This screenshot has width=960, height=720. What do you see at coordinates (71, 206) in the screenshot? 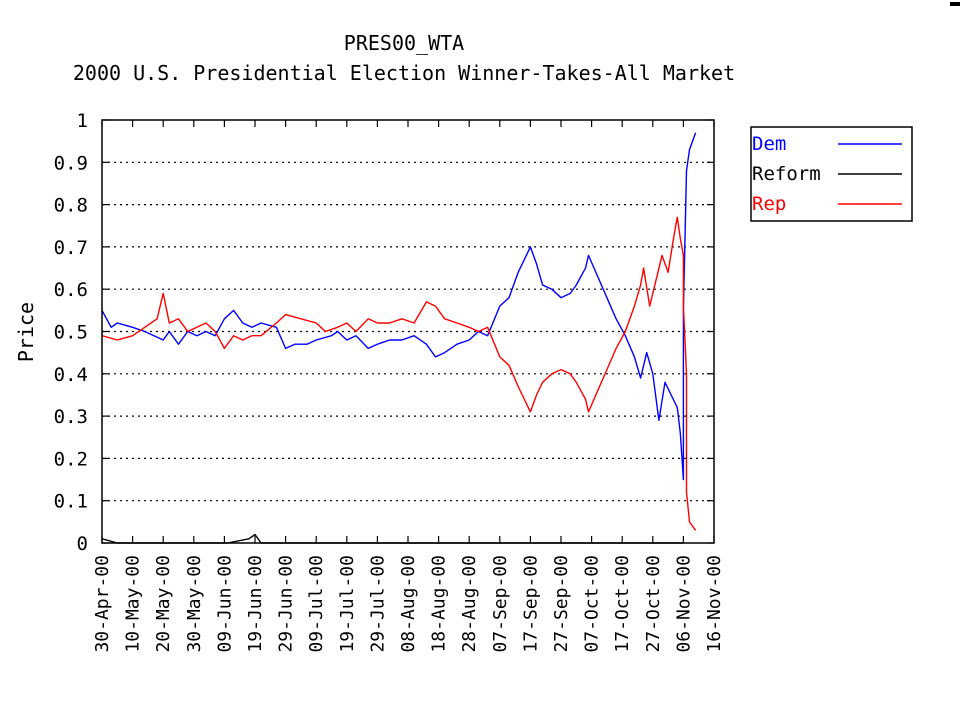
I see `y-tick-label: 0.8` at bounding box center [71, 206].